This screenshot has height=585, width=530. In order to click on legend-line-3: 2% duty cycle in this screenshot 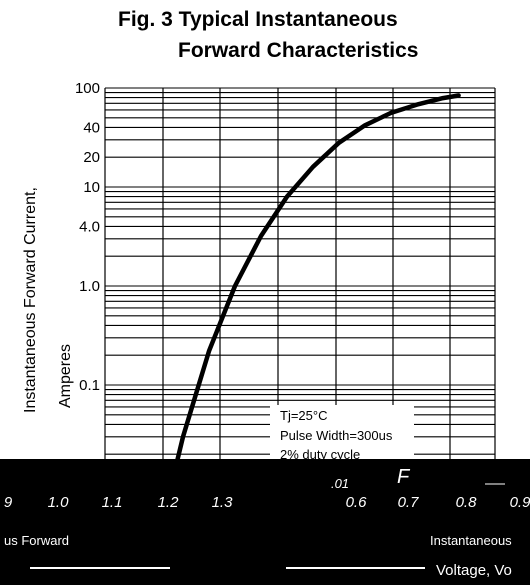, I will do `click(320, 454)`.